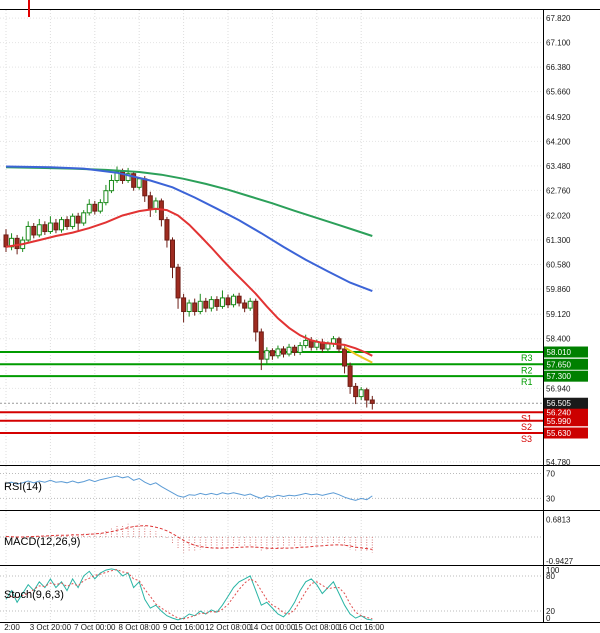  What do you see at coordinates (189, 594) in the screenshot?
I see `stoch-k-line` at bounding box center [189, 594].